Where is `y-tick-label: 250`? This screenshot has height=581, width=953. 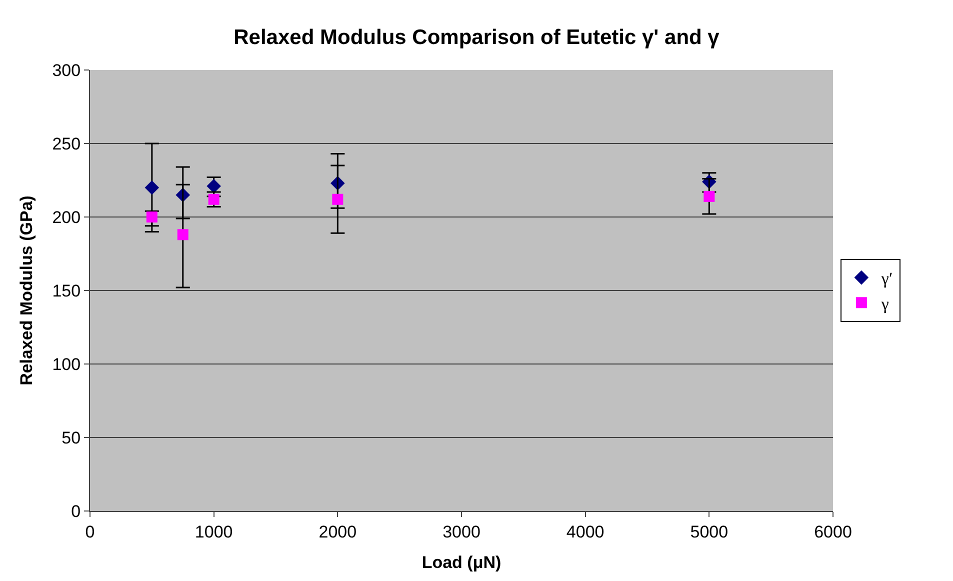 y-tick-label: 250 is located at coordinates (66, 144).